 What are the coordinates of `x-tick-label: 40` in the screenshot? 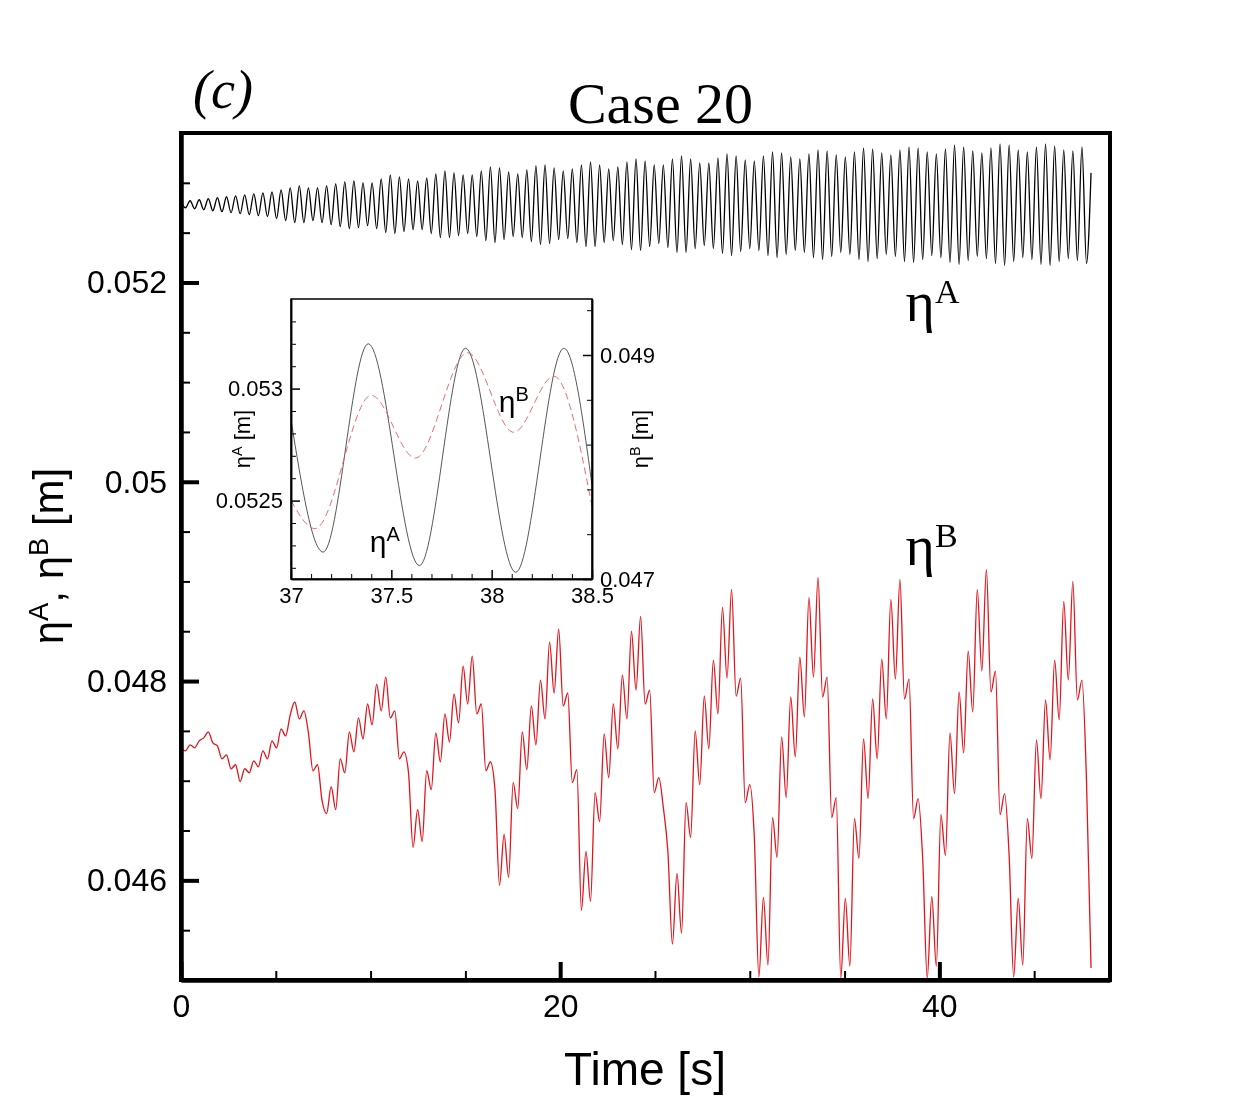 It's located at (940, 1005).